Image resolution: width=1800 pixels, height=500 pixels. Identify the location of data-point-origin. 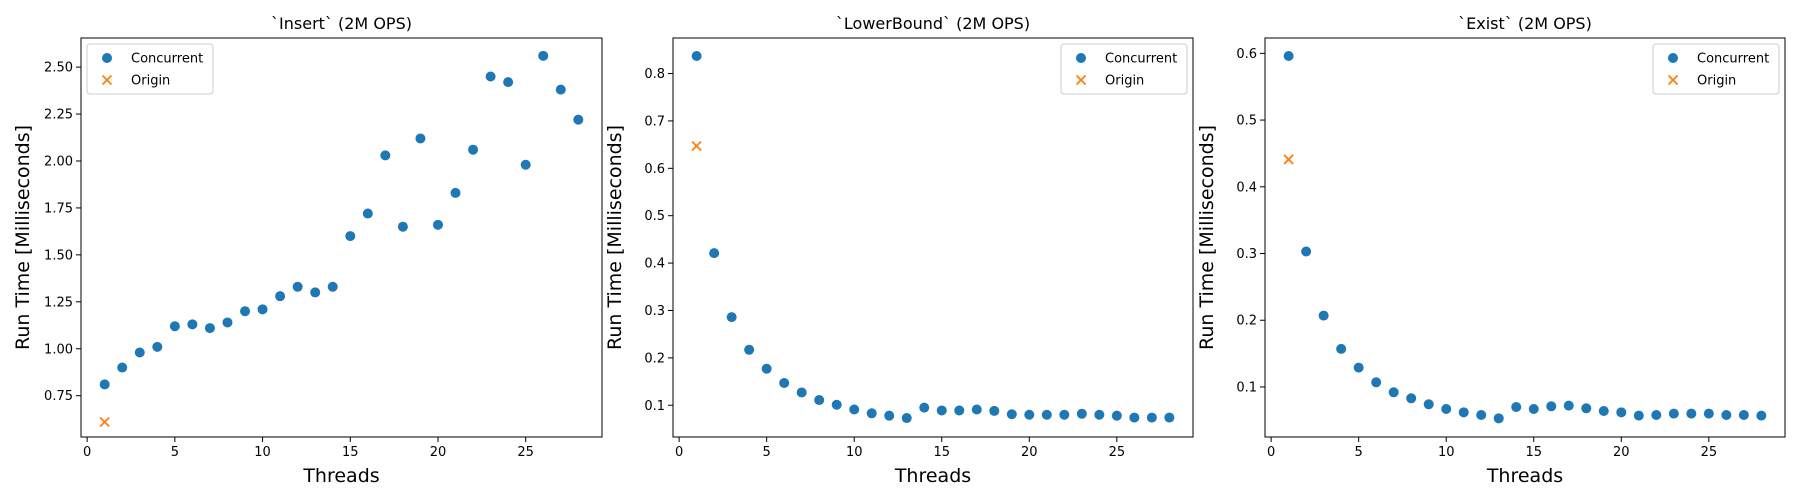
(1288, 159).